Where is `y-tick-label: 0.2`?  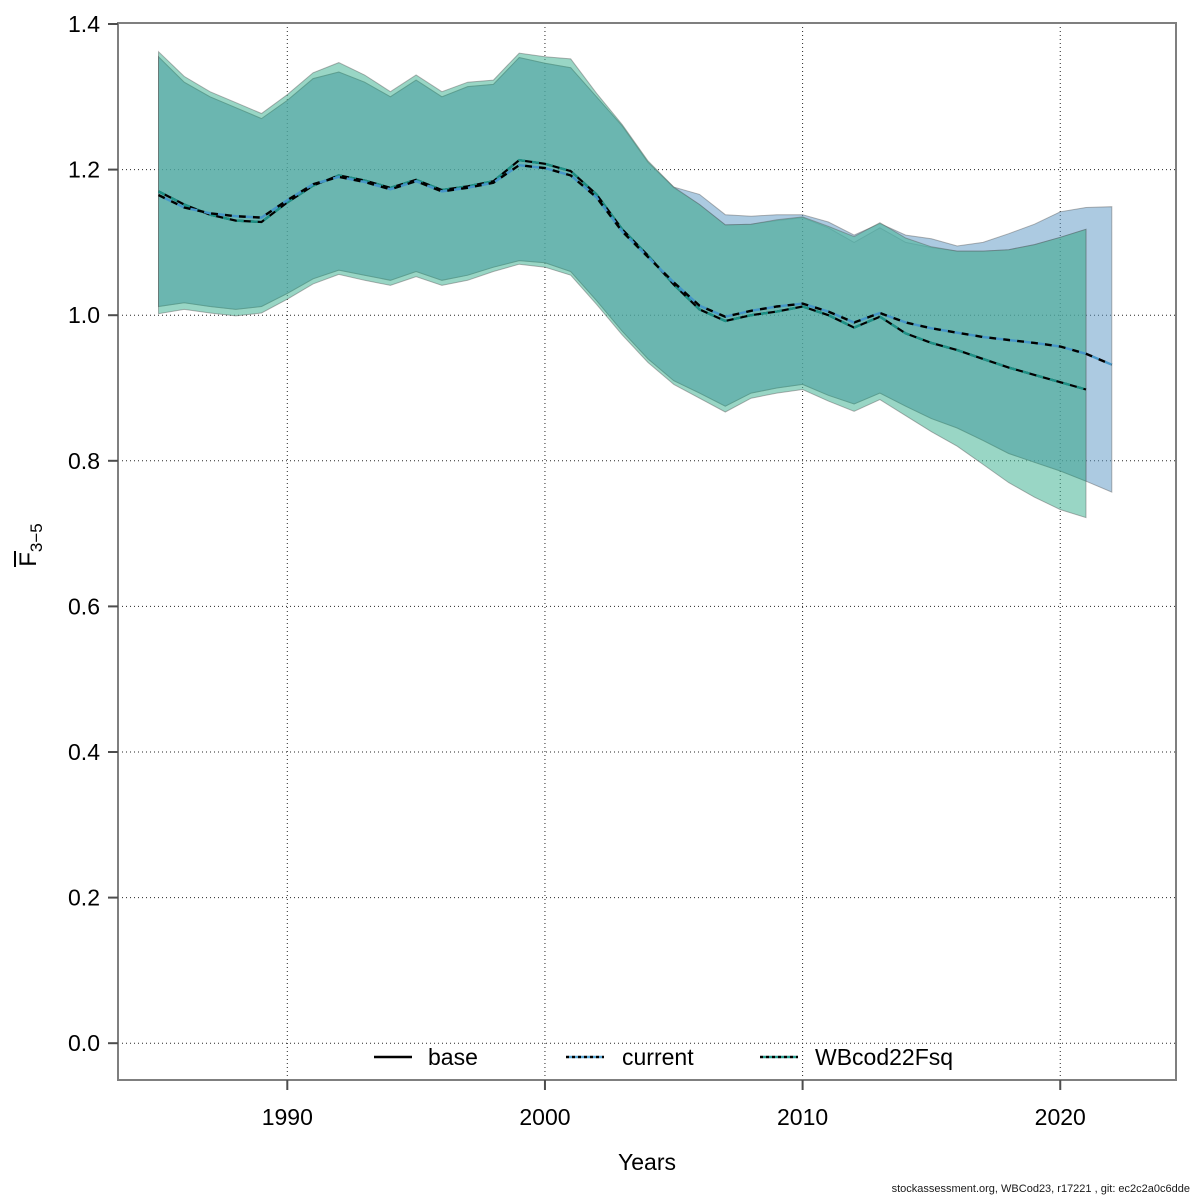 y-tick-label: 0.2 is located at coordinates (84, 898).